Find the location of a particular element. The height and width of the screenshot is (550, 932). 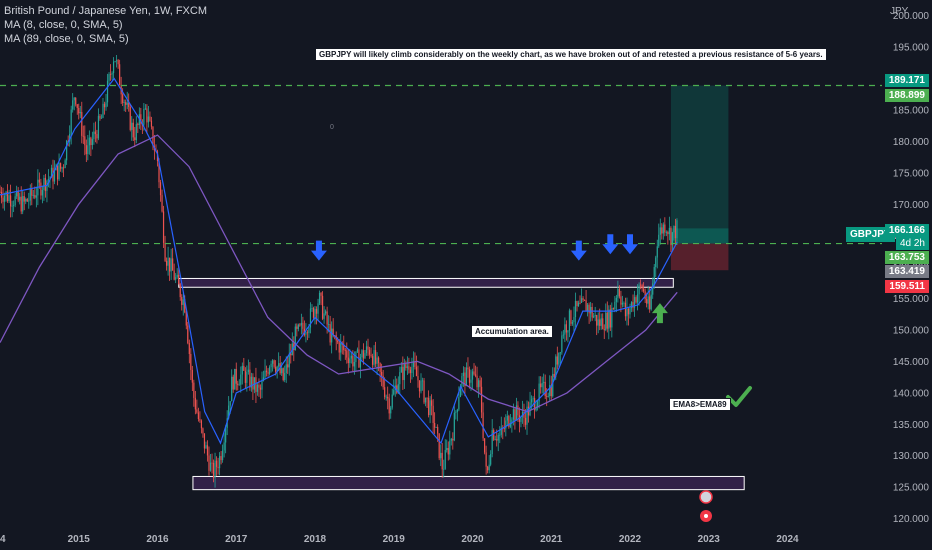

open-profit-zone is located at coordinates (699, 236).